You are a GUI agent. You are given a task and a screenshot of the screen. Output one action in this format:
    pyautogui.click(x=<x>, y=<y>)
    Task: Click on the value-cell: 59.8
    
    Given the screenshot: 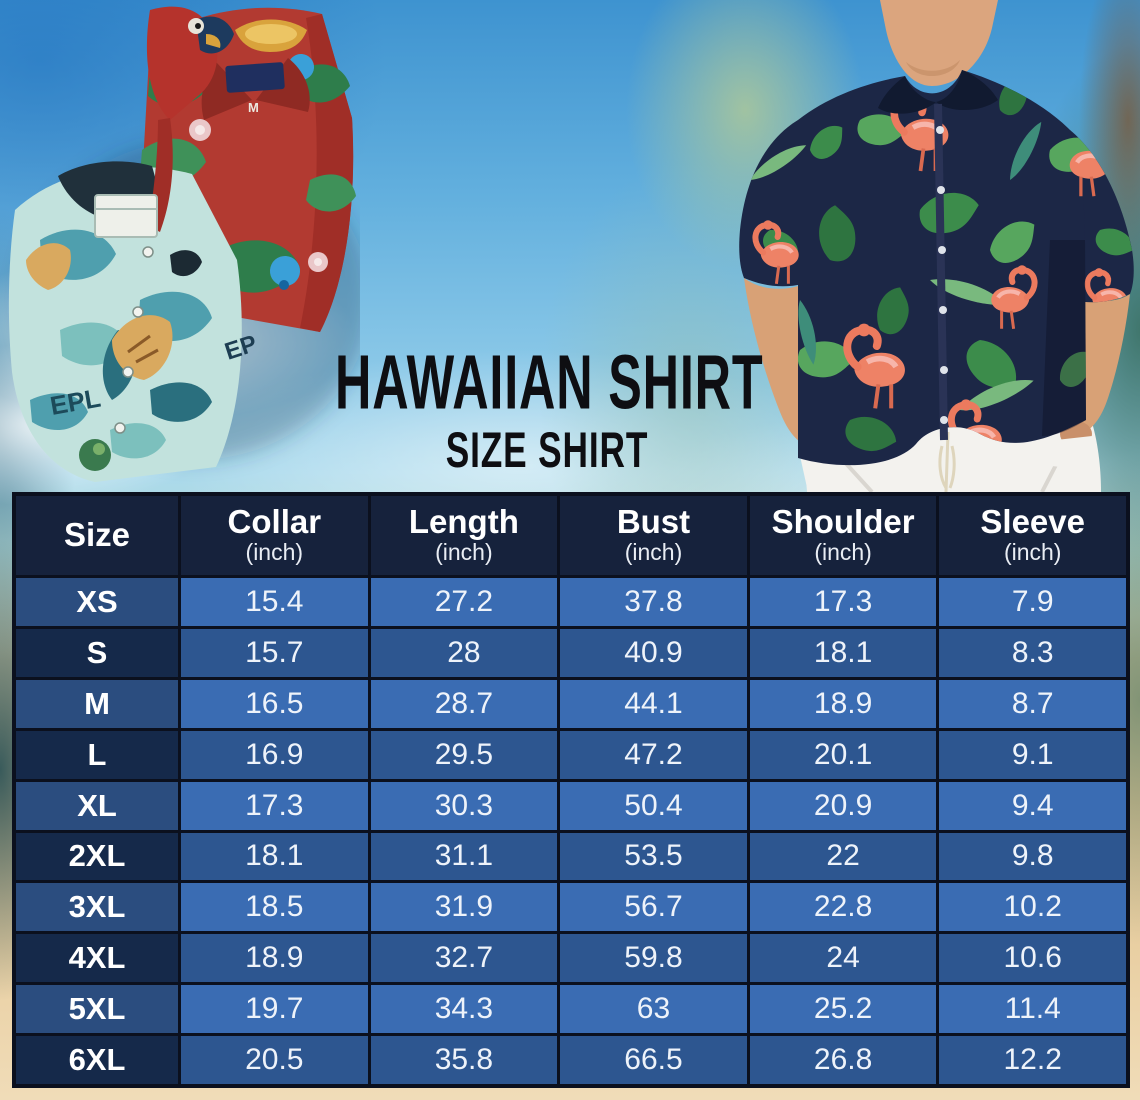 What is the action you would take?
    pyautogui.click(x=653, y=958)
    